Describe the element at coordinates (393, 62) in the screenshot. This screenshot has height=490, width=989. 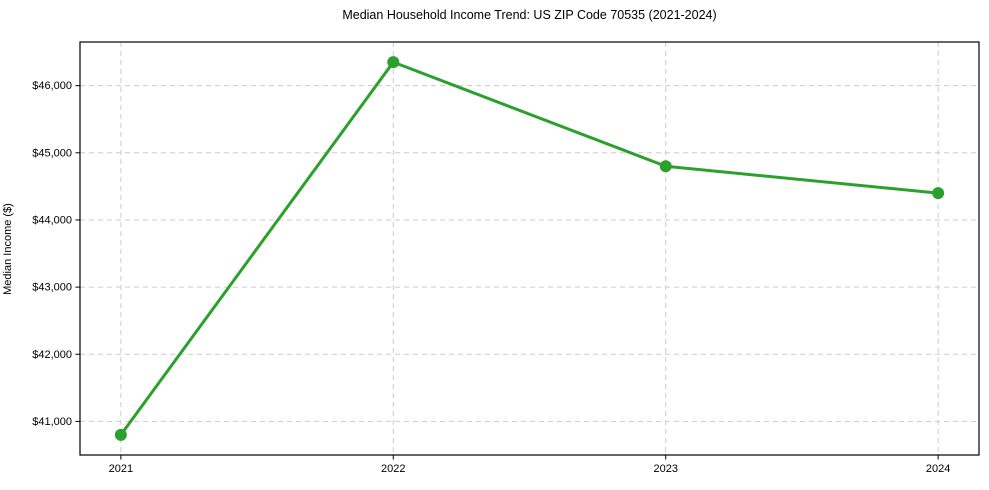
I see `data-point-2022` at that location.